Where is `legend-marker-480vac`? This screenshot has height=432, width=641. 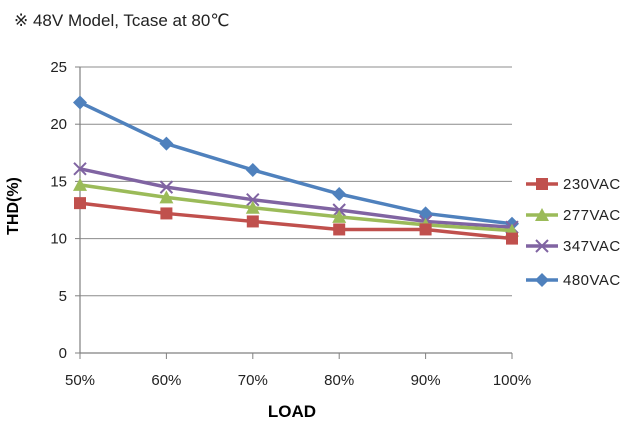 legend-marker-480vac is located at coordinates (542, 280).